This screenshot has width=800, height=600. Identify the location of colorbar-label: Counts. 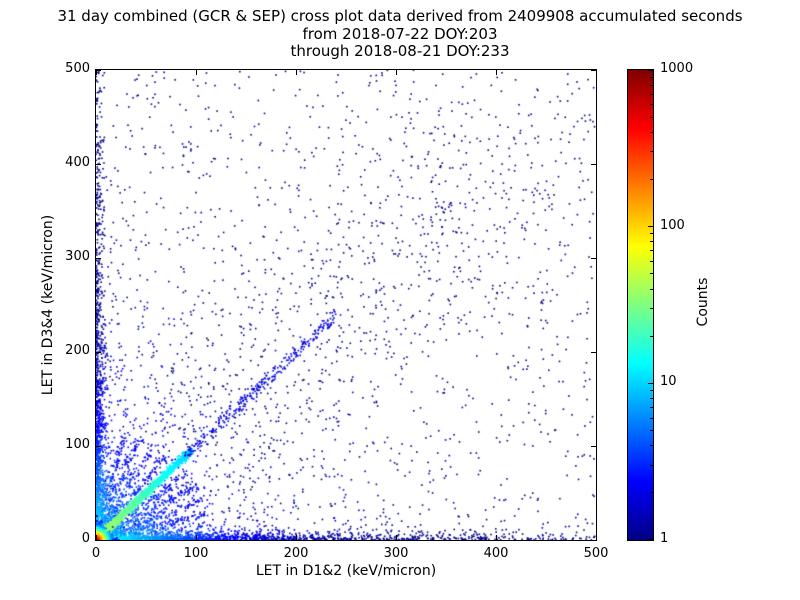
(703, 302).